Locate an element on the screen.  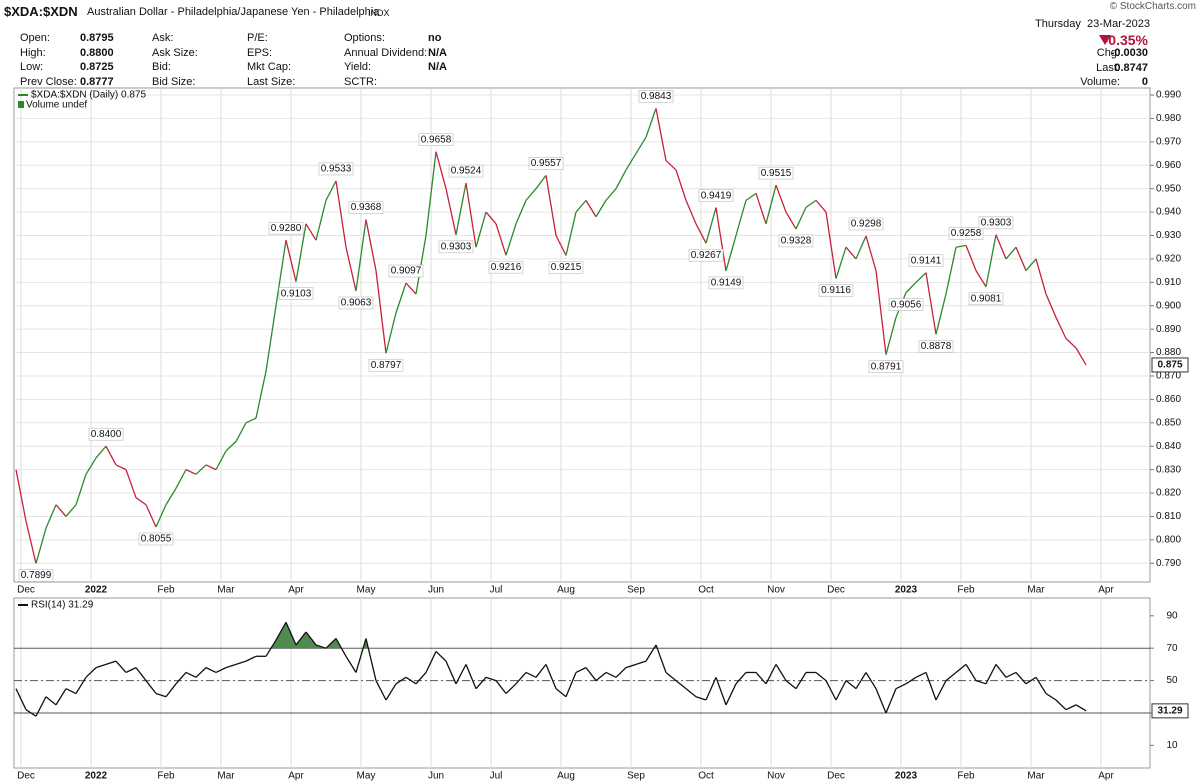
y-tick-label: 70 is located at coordinates (1172, 648).